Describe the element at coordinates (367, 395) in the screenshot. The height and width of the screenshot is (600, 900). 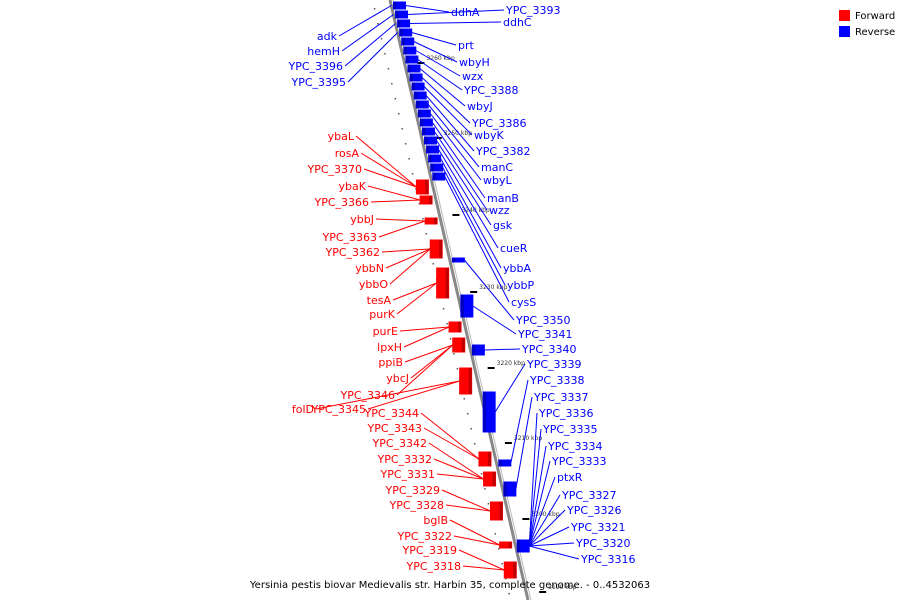
I see `gene-label-ypc-3346: YPC_3346` at that location.